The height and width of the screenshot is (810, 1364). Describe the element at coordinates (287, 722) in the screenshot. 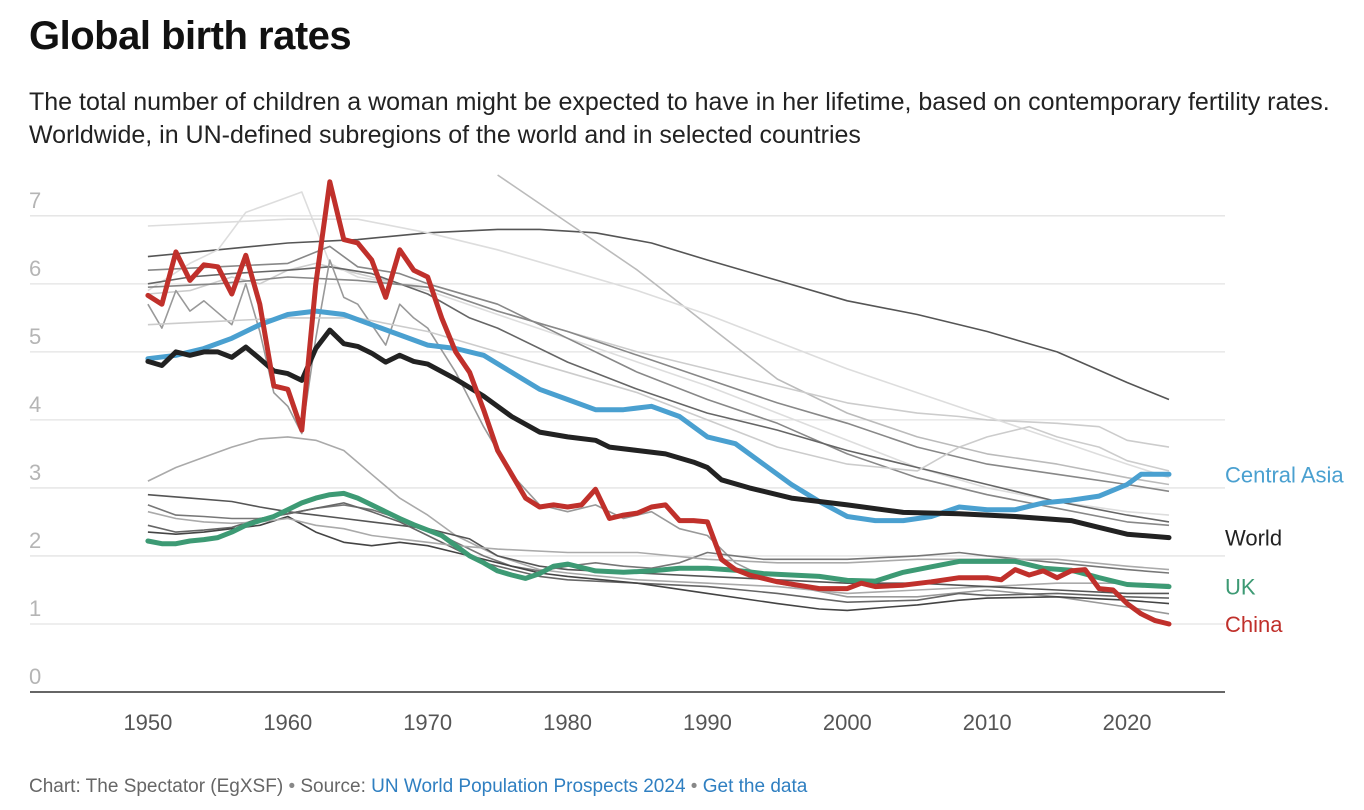

I see `x-tick-label: 1960` at that location.